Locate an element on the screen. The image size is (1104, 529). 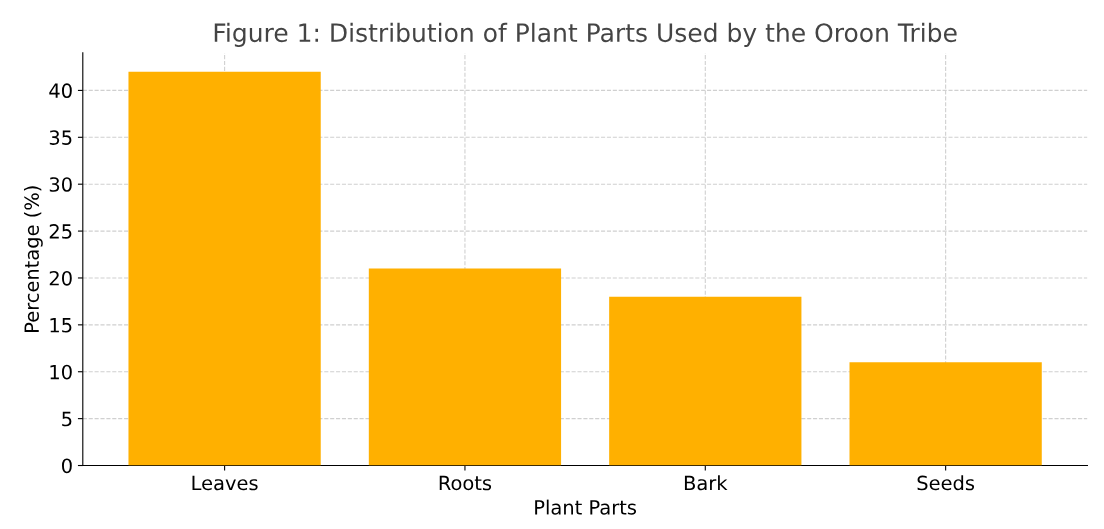
y-tick-label: 0 is located at coordinates (66, 466).